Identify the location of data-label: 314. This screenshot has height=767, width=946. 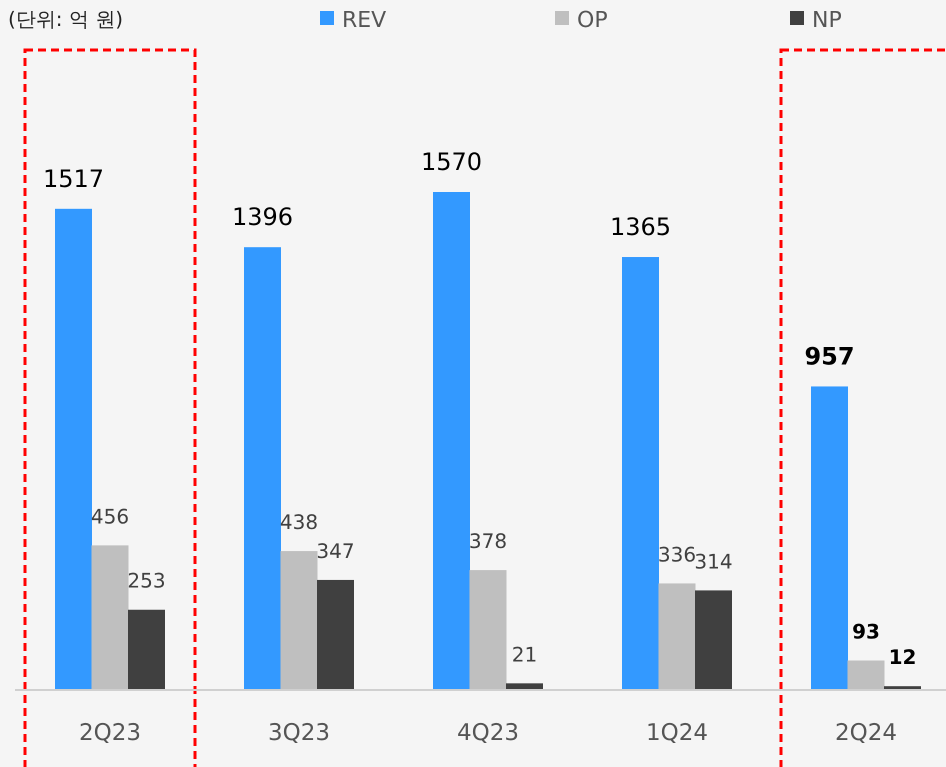
(713, 561).